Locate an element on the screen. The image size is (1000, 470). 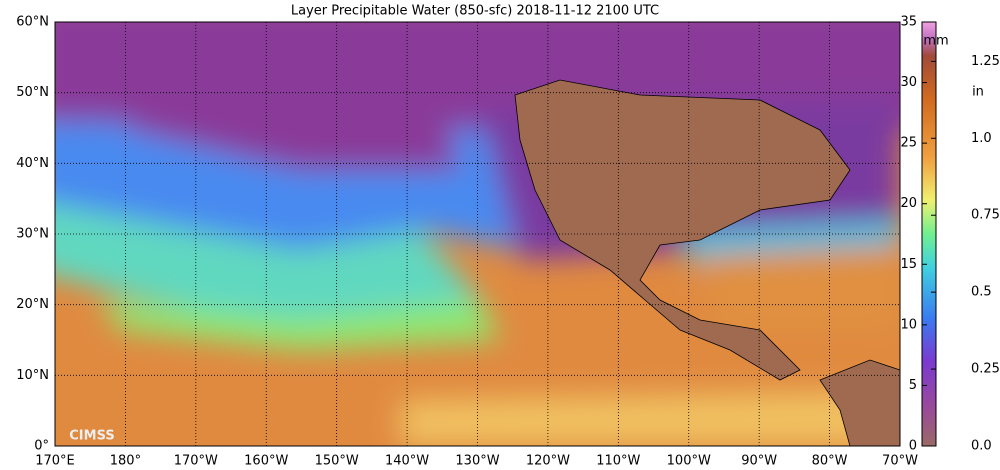
lat-label: 30°N is located at coordinates (32, 234).